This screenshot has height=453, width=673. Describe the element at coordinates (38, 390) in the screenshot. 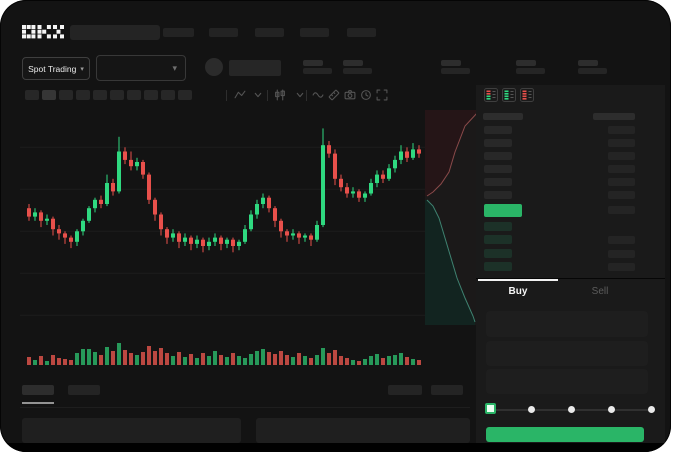

I see `bottom-tab-open-orders` at that location.